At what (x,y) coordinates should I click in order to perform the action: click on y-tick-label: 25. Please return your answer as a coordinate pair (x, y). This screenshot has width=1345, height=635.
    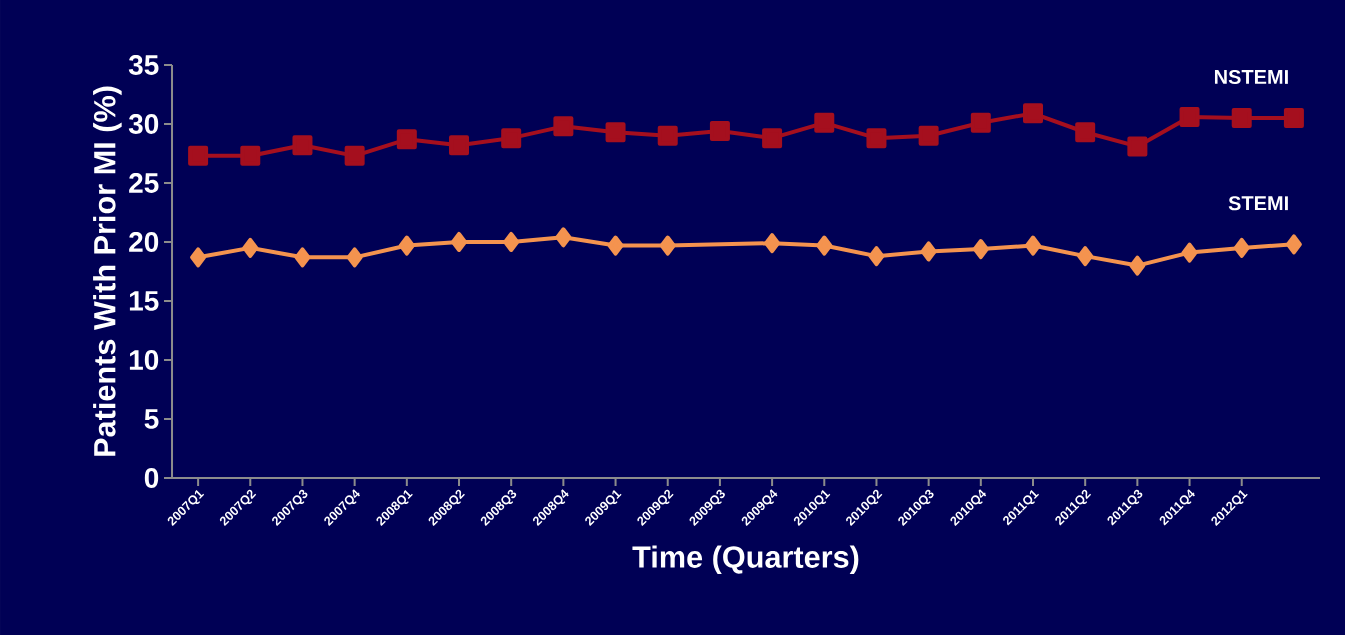
    Looking at the image, I should click on (144, 183).